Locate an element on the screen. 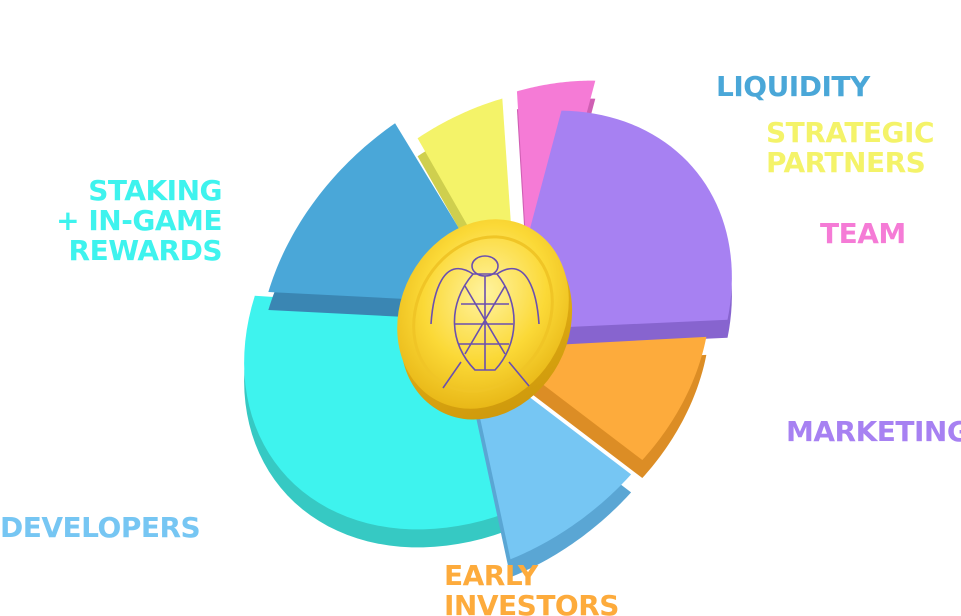 This screenshot has width=961, height=616. slice-label-developers: DEVELOPERS is located at coordinates (100, 527).